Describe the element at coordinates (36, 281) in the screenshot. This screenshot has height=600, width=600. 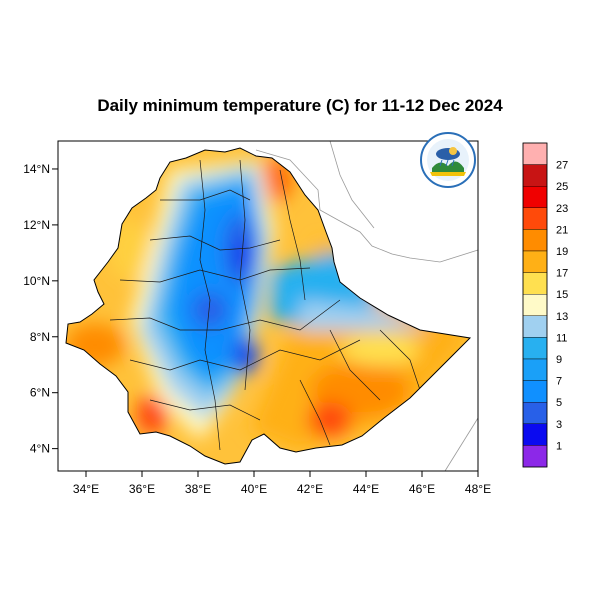
I see `y-tick-label: 10°N` at that location.